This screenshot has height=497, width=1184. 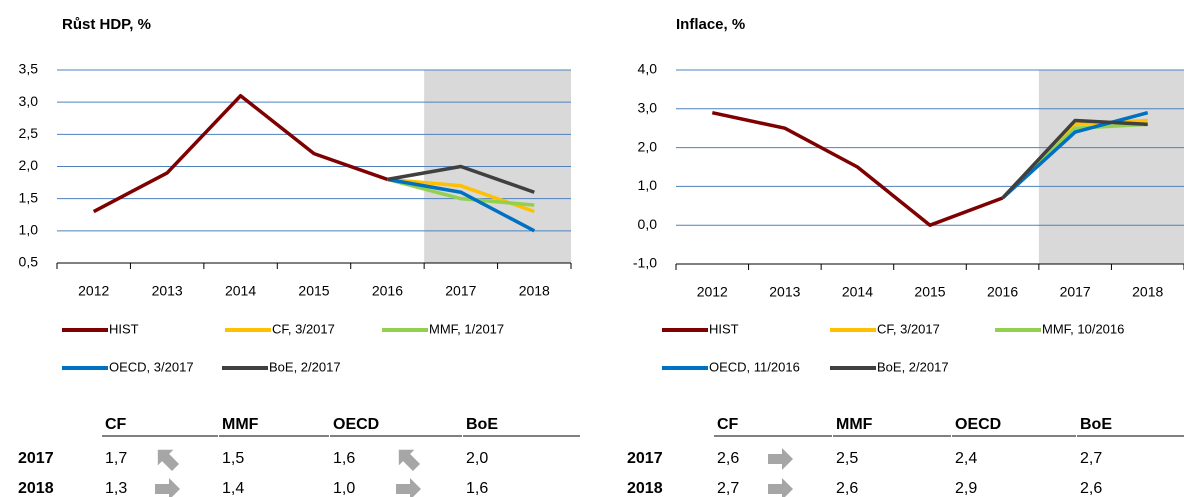 What do you see at coordinates (645, 263) in the screenshot?
I see `y-tick-label: -1,0` at bounding box center [645, 263].